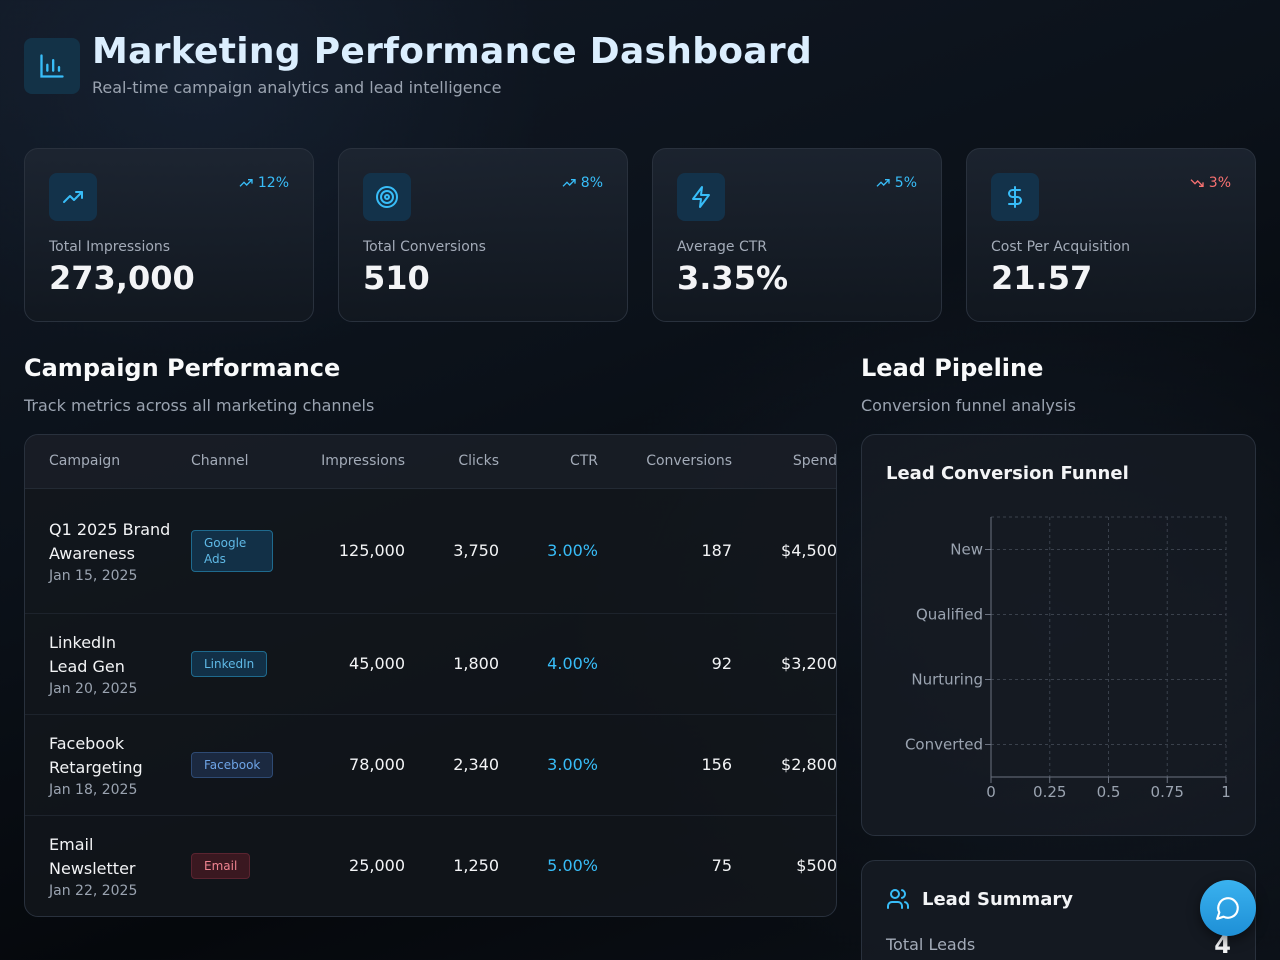  Describe the element at coordinates (358, 664) in the screenshot. I see `impressions-cell: 45,000` at that location.